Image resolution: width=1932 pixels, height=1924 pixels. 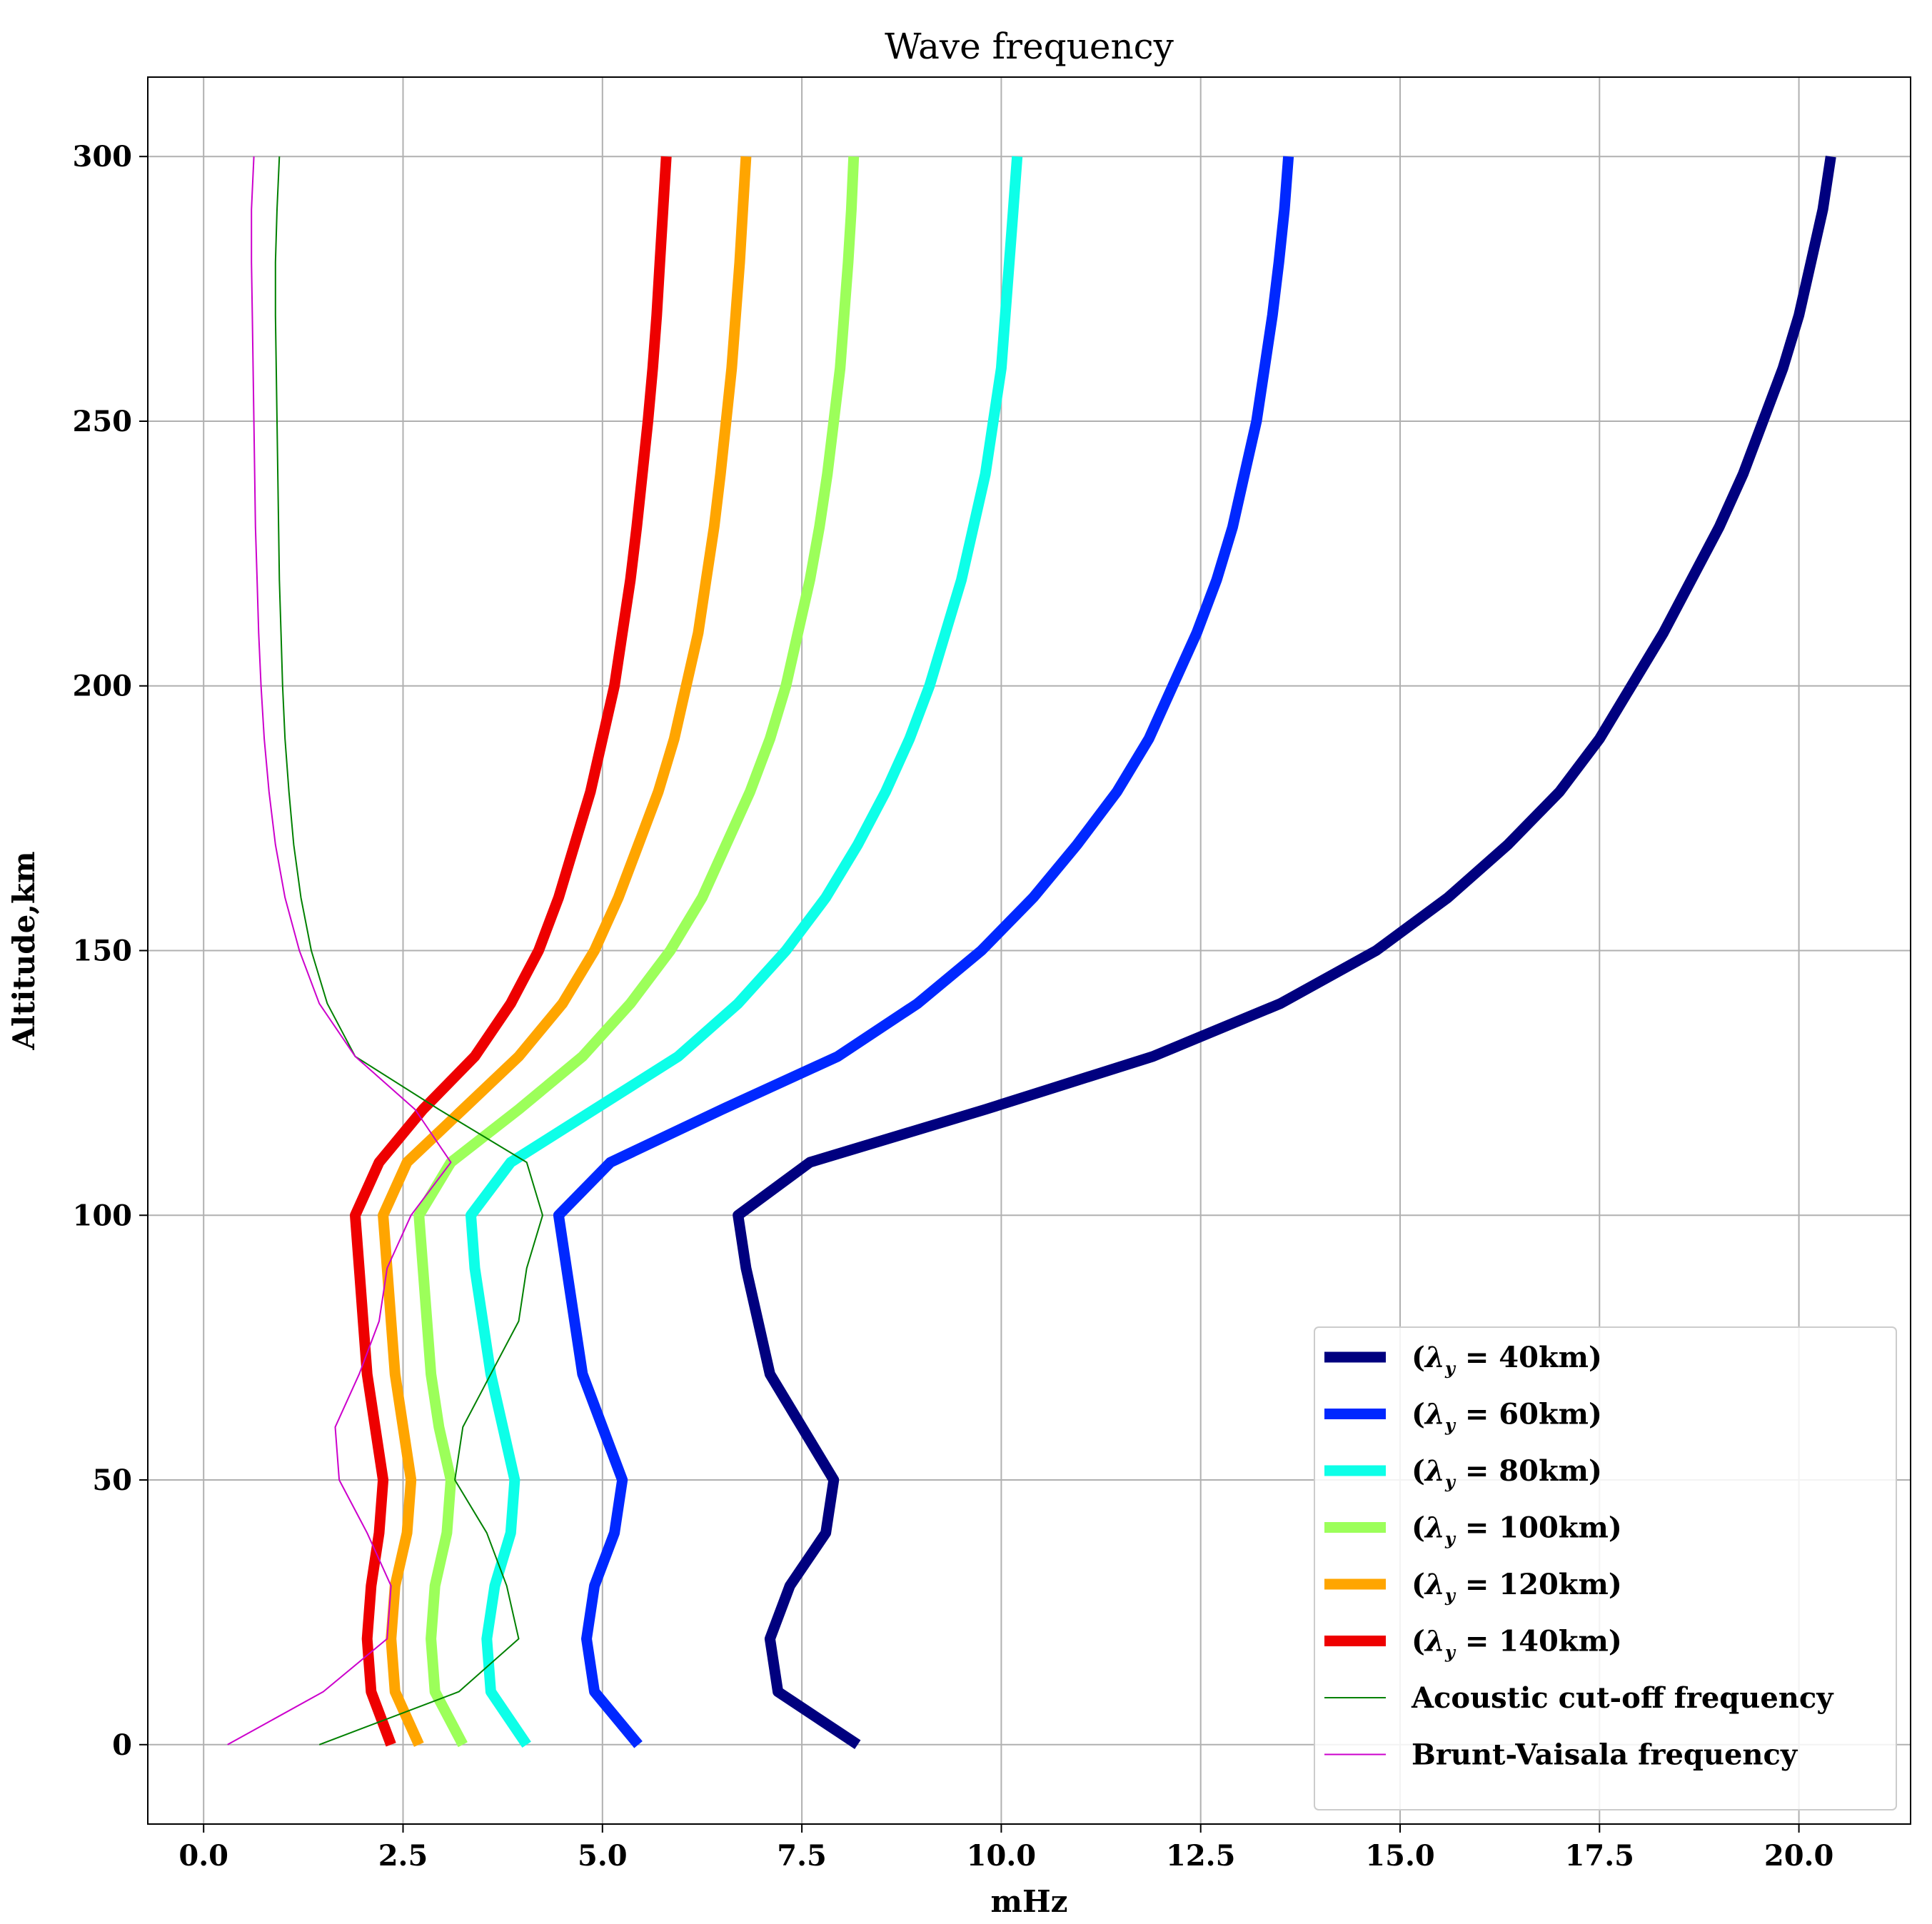 What do you see at coordinates (1622, 1698) in the screenshot?
I see `legend-entry: Acoustic cut-off frequency` at bounding box center [1622, 1698].